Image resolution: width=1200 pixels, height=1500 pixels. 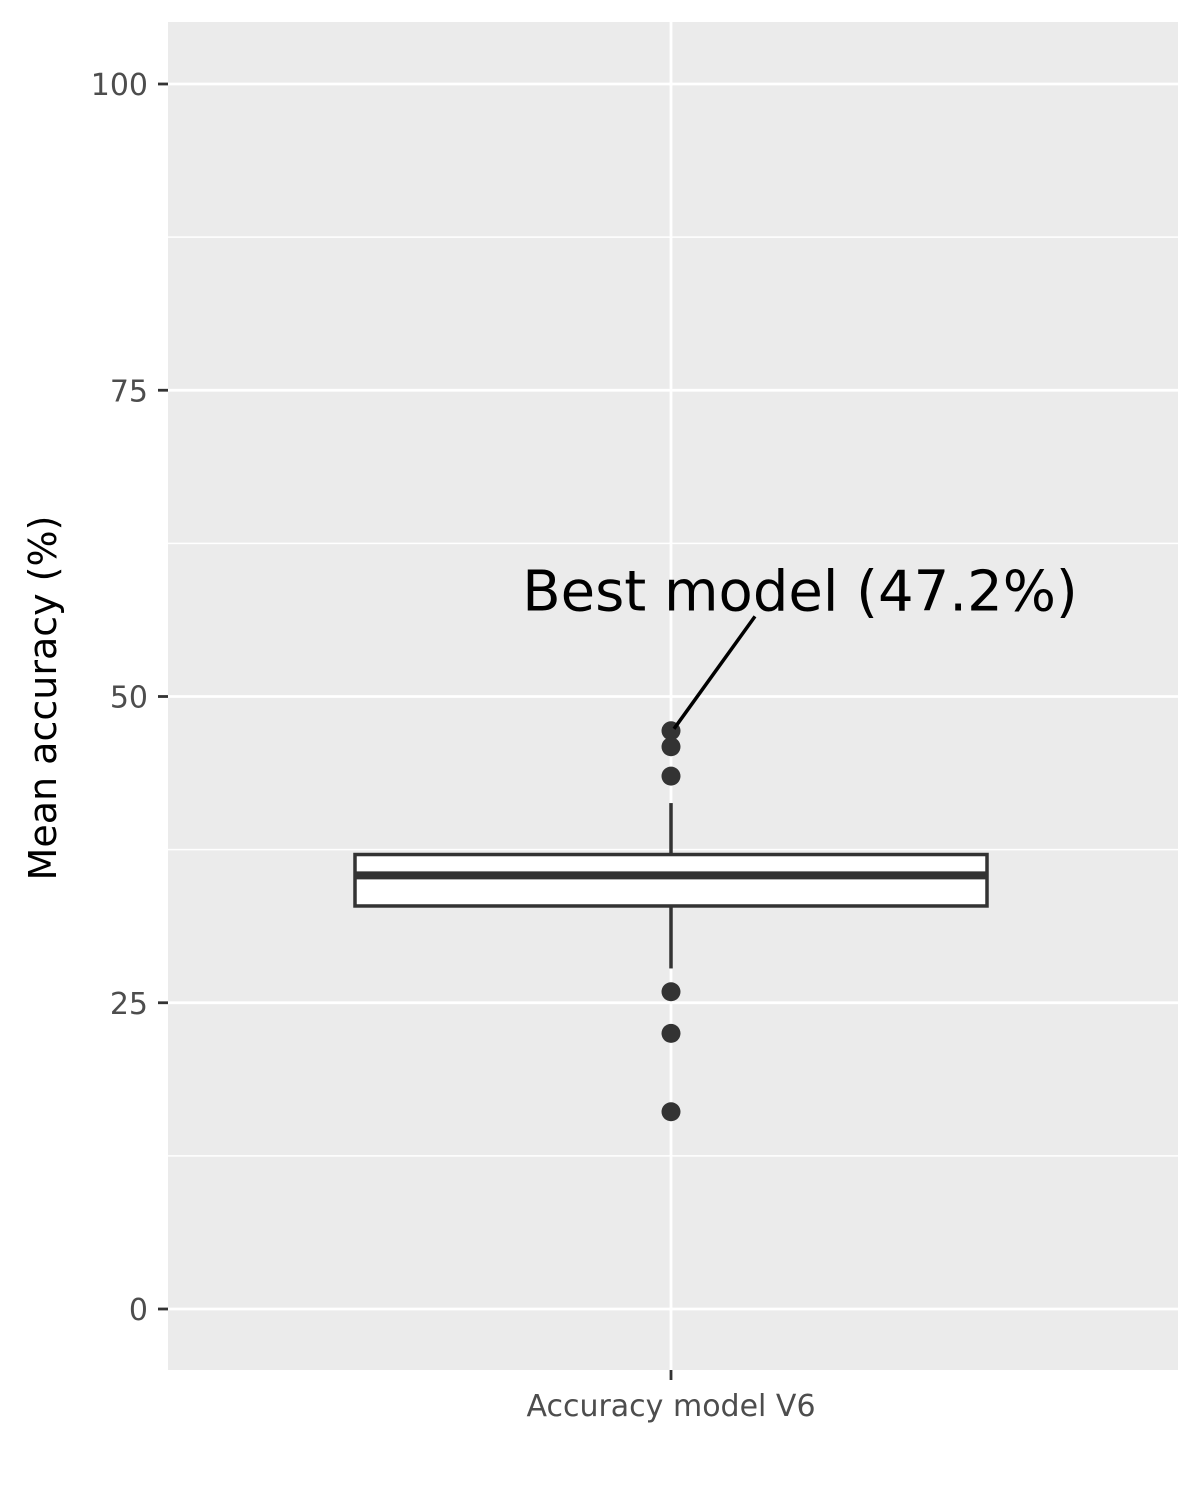 I want to click on y-tick-label: 75, so click(x=129, y=391).